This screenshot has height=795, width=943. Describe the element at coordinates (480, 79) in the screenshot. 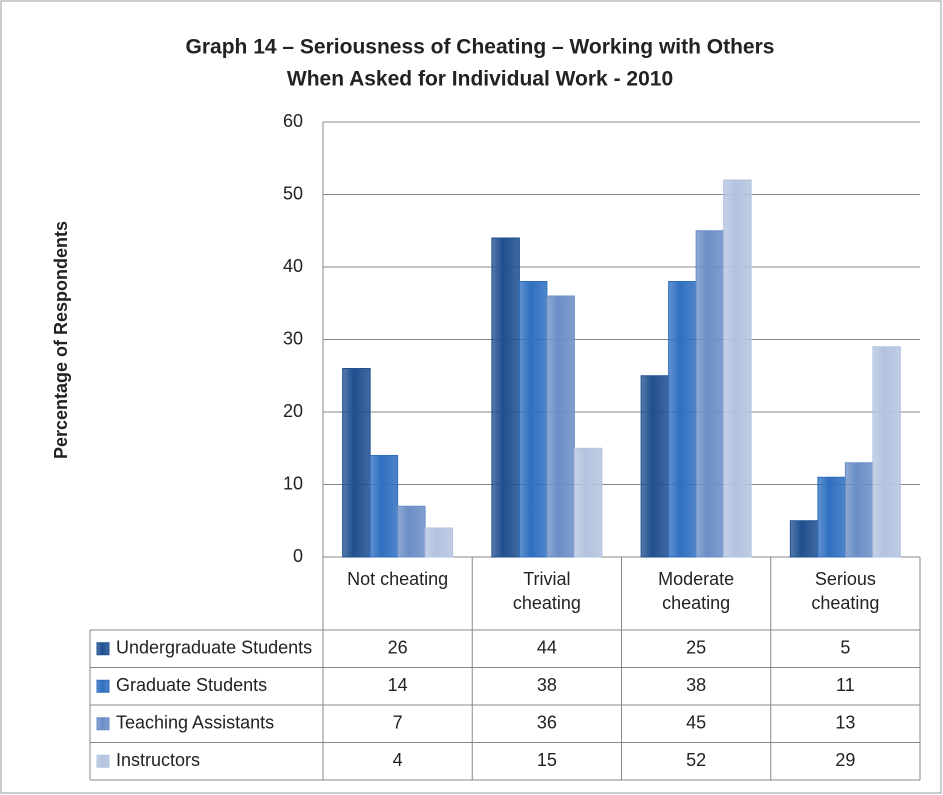

I see `chart-title: When Asked for Individual Work - 2010` at that location.